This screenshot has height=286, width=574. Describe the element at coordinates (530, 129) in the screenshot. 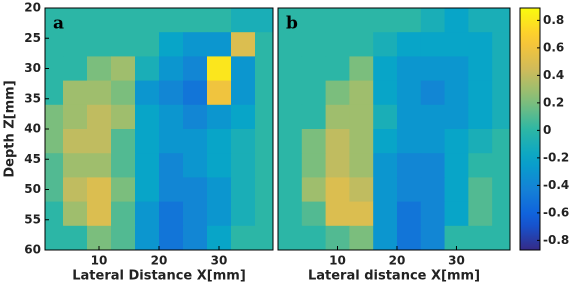

I see `colorbar` at that location.